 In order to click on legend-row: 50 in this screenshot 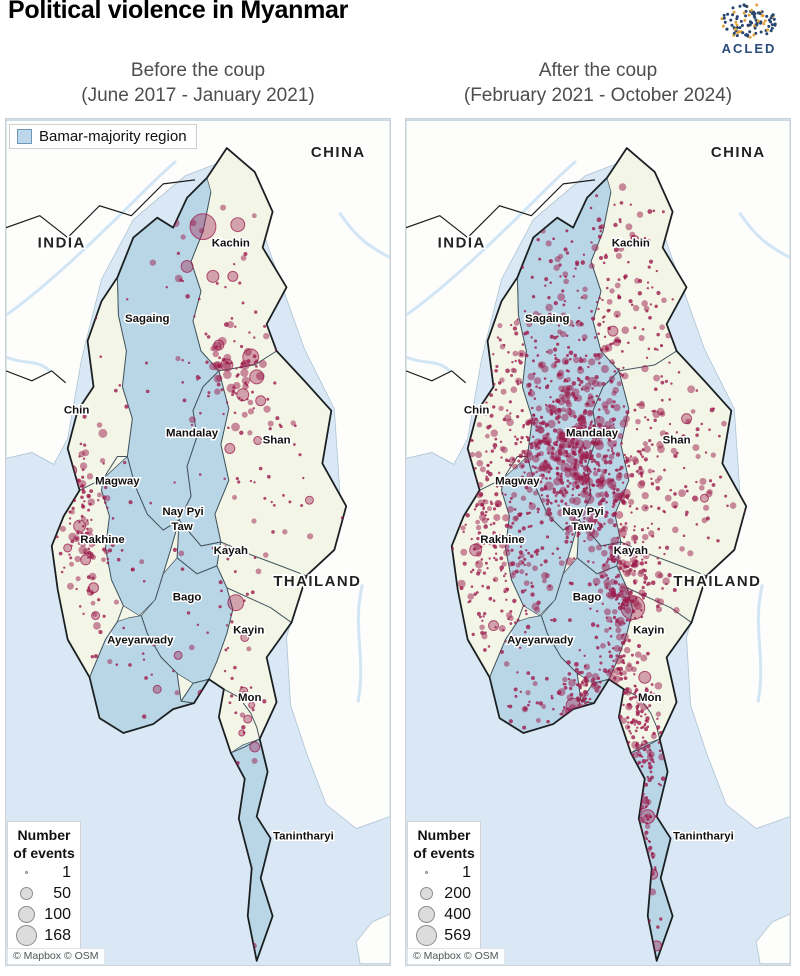, I will do `click(44, 893)`.